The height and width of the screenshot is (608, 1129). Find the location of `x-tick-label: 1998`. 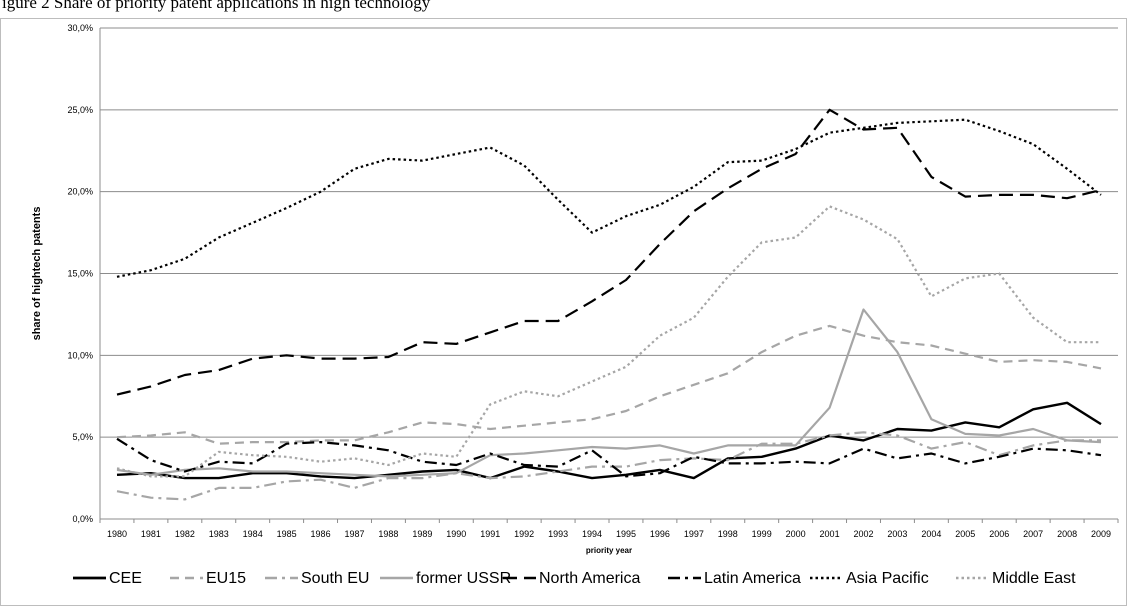

x-tick-label: 1998 is located at coordinates (728, 534).